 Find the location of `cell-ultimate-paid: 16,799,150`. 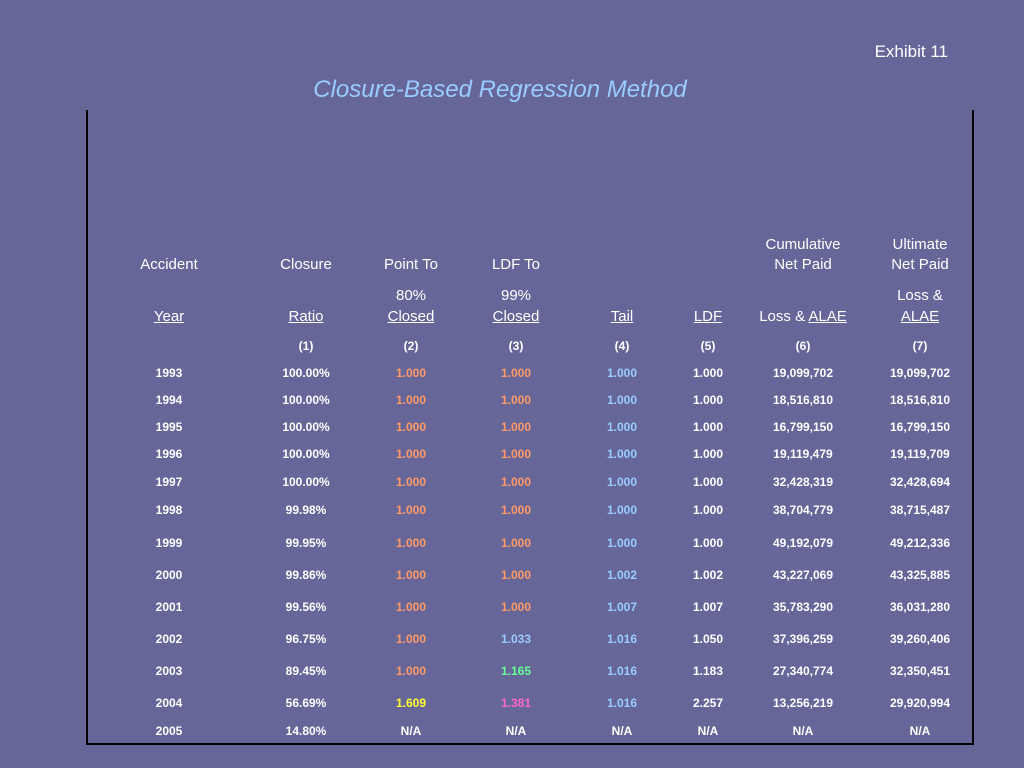

cell-ultimate-paid: 16,799,150 is located at coordinates (920, 427).